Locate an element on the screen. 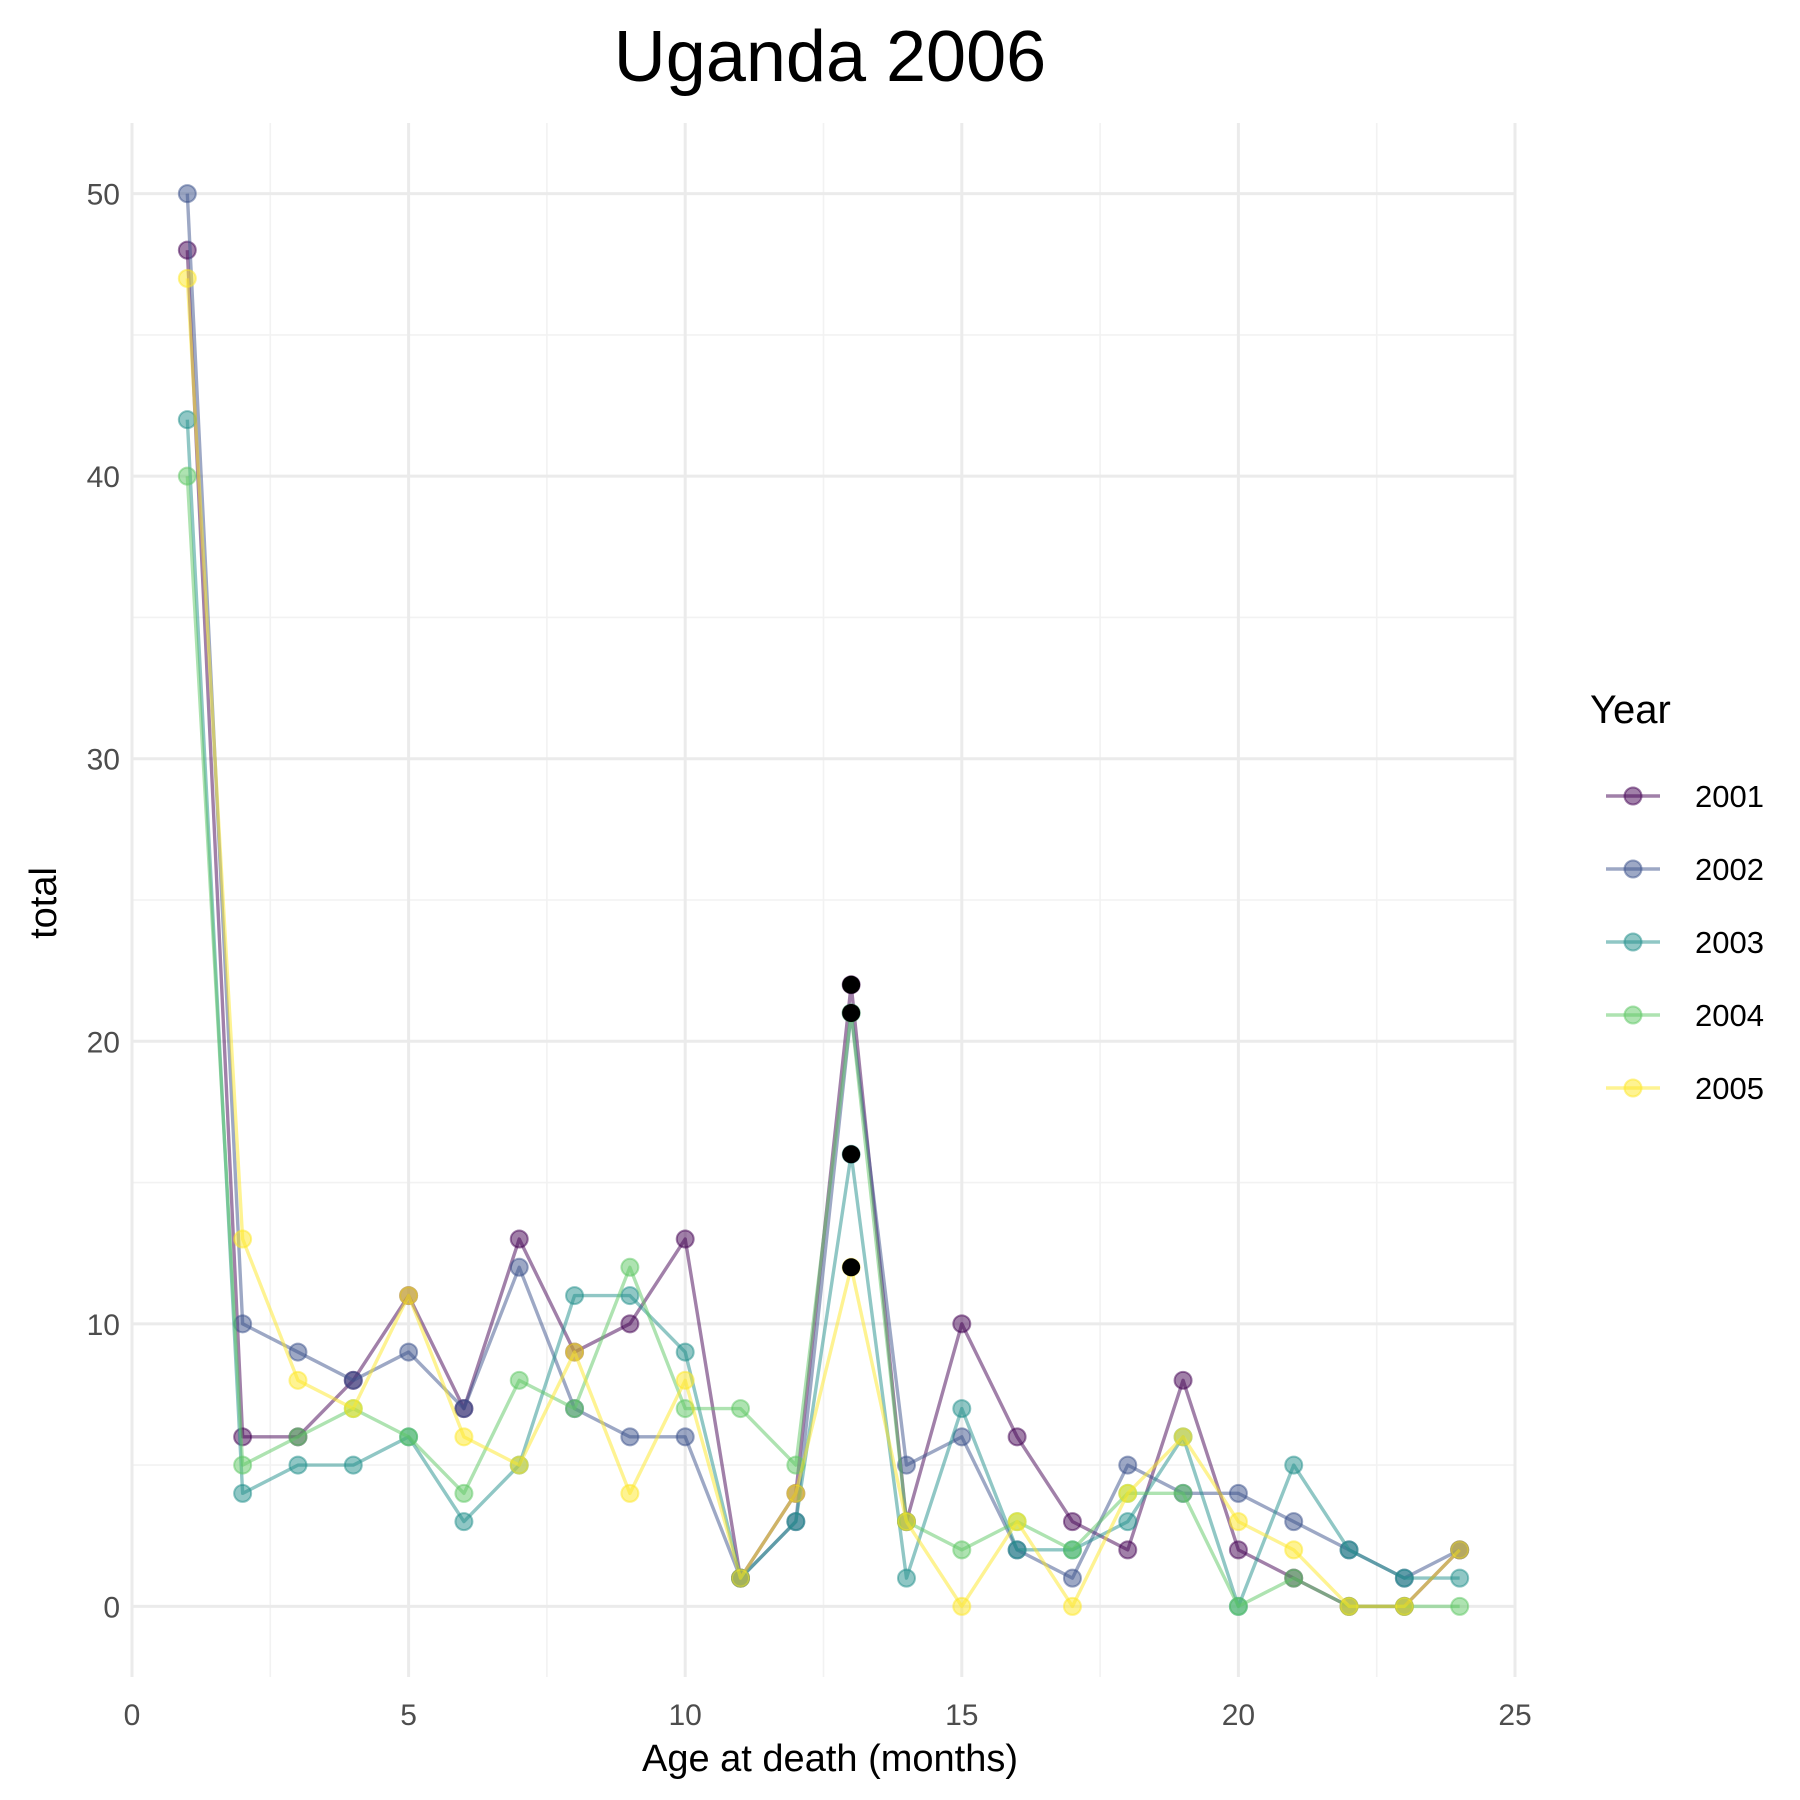  legend-label: 2002 is located at coordinates (1729, 869).